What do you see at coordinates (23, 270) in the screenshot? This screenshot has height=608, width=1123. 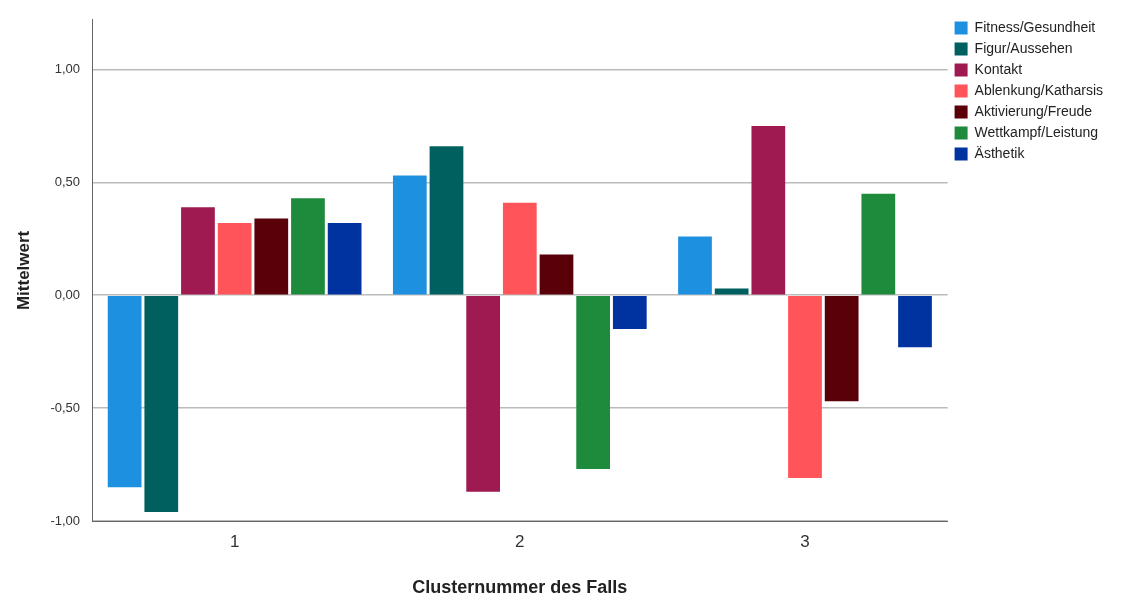 I see `y-axis-title: Mittelwert` at bounding box center [23, 270].